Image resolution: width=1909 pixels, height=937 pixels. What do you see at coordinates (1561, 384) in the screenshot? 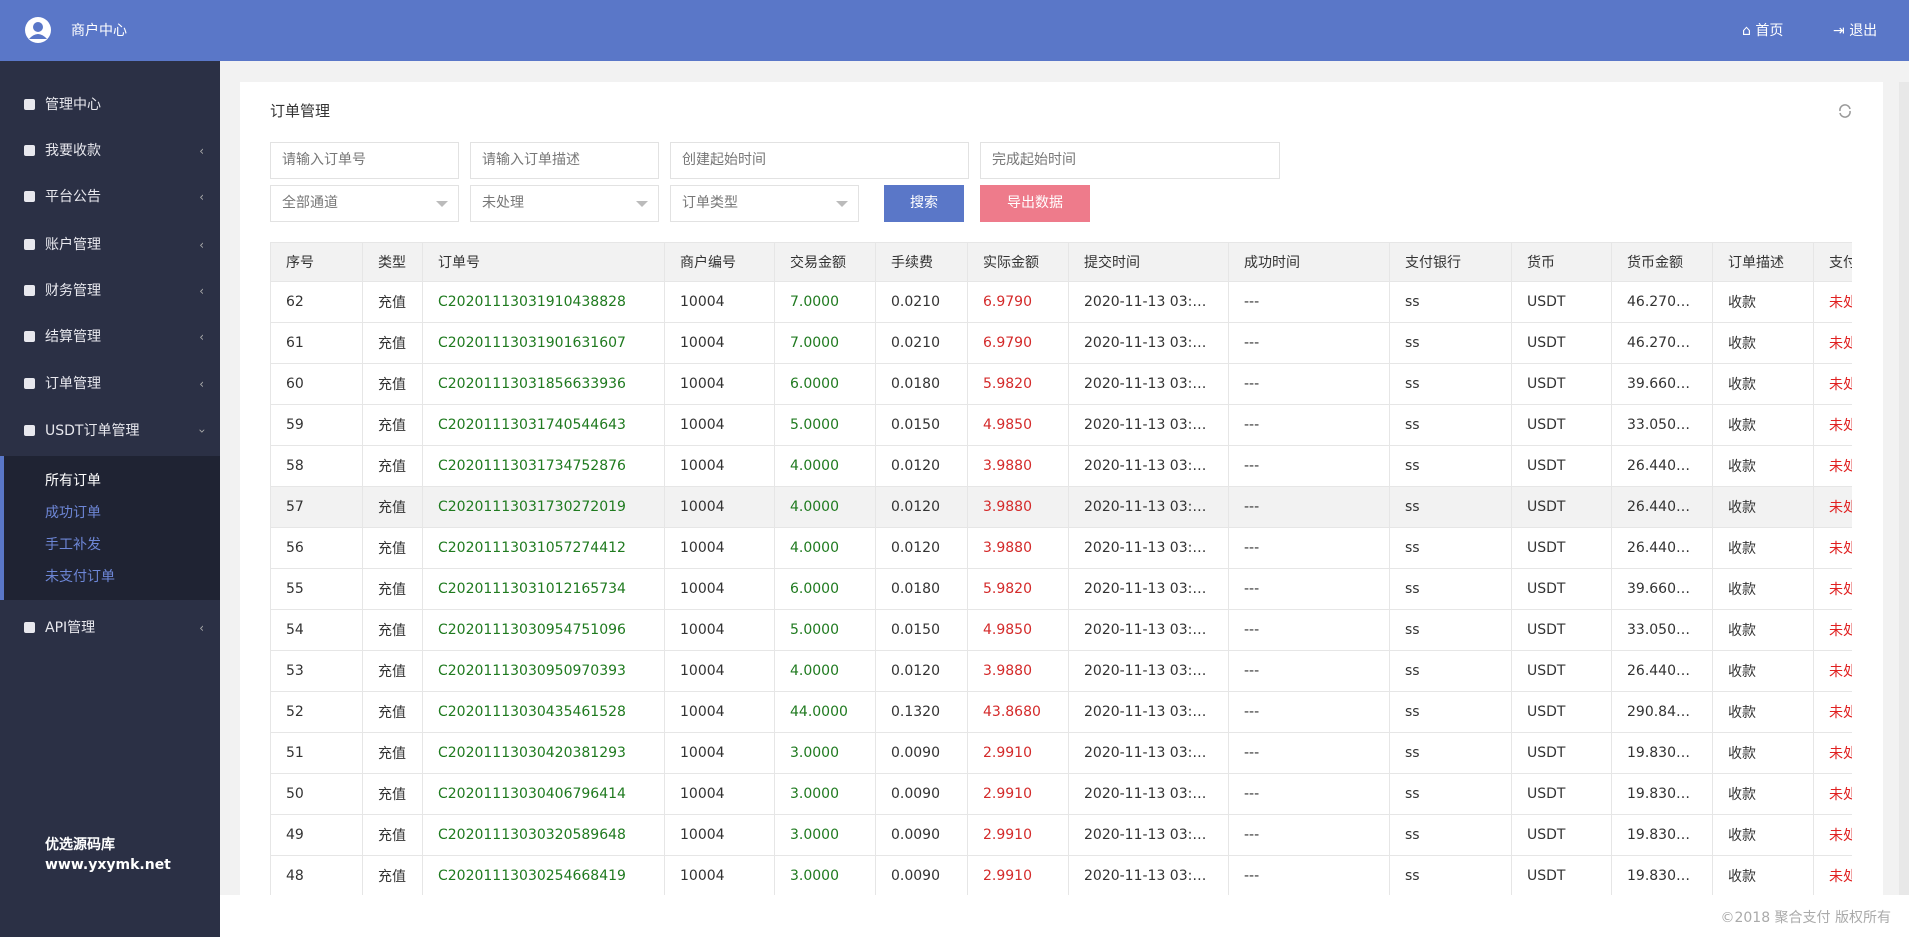
I see `table-cell: USDT` at bounding box center [1561, 384].